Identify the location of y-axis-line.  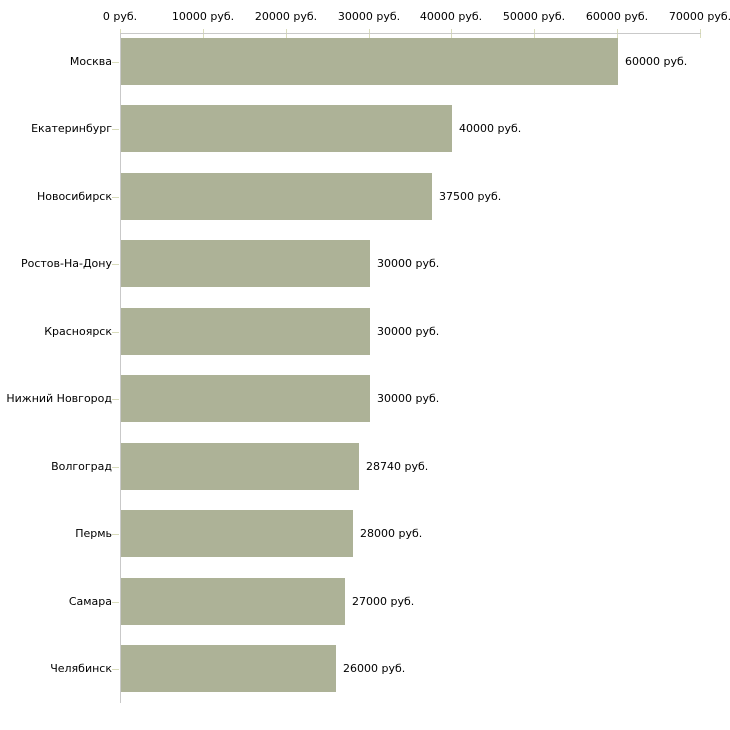
(120, 368).